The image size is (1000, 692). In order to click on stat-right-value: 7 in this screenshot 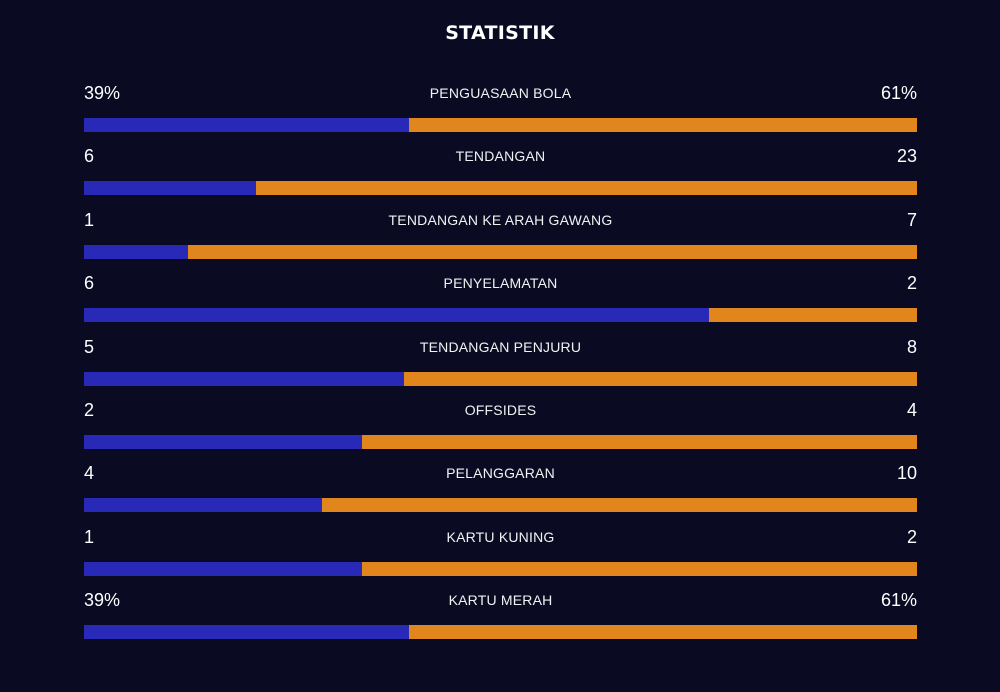, I will do `click(911, 219)`.